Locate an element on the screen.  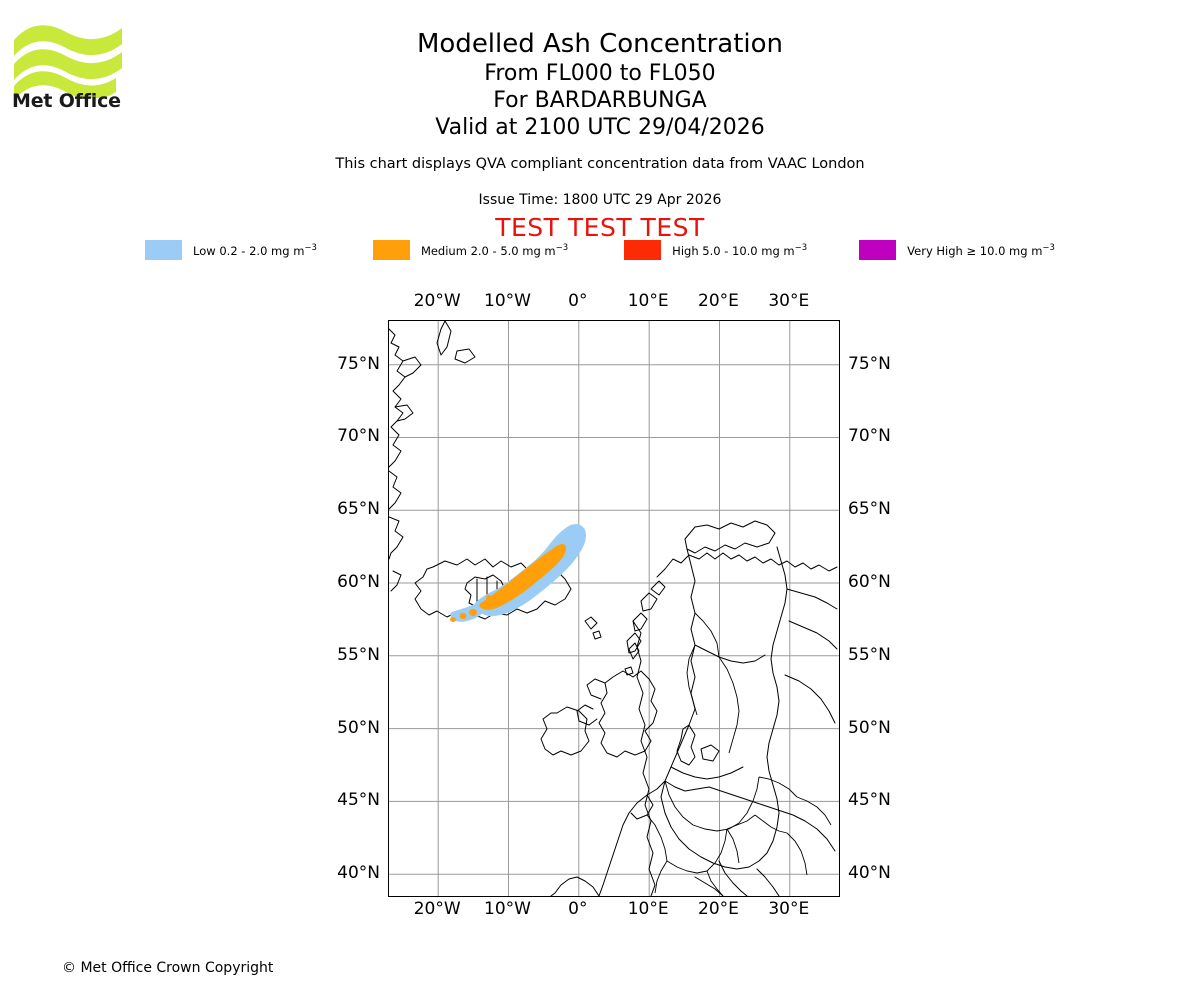
flight-level-range: From FL000 to FL050 is located at coordinates (600, 73).